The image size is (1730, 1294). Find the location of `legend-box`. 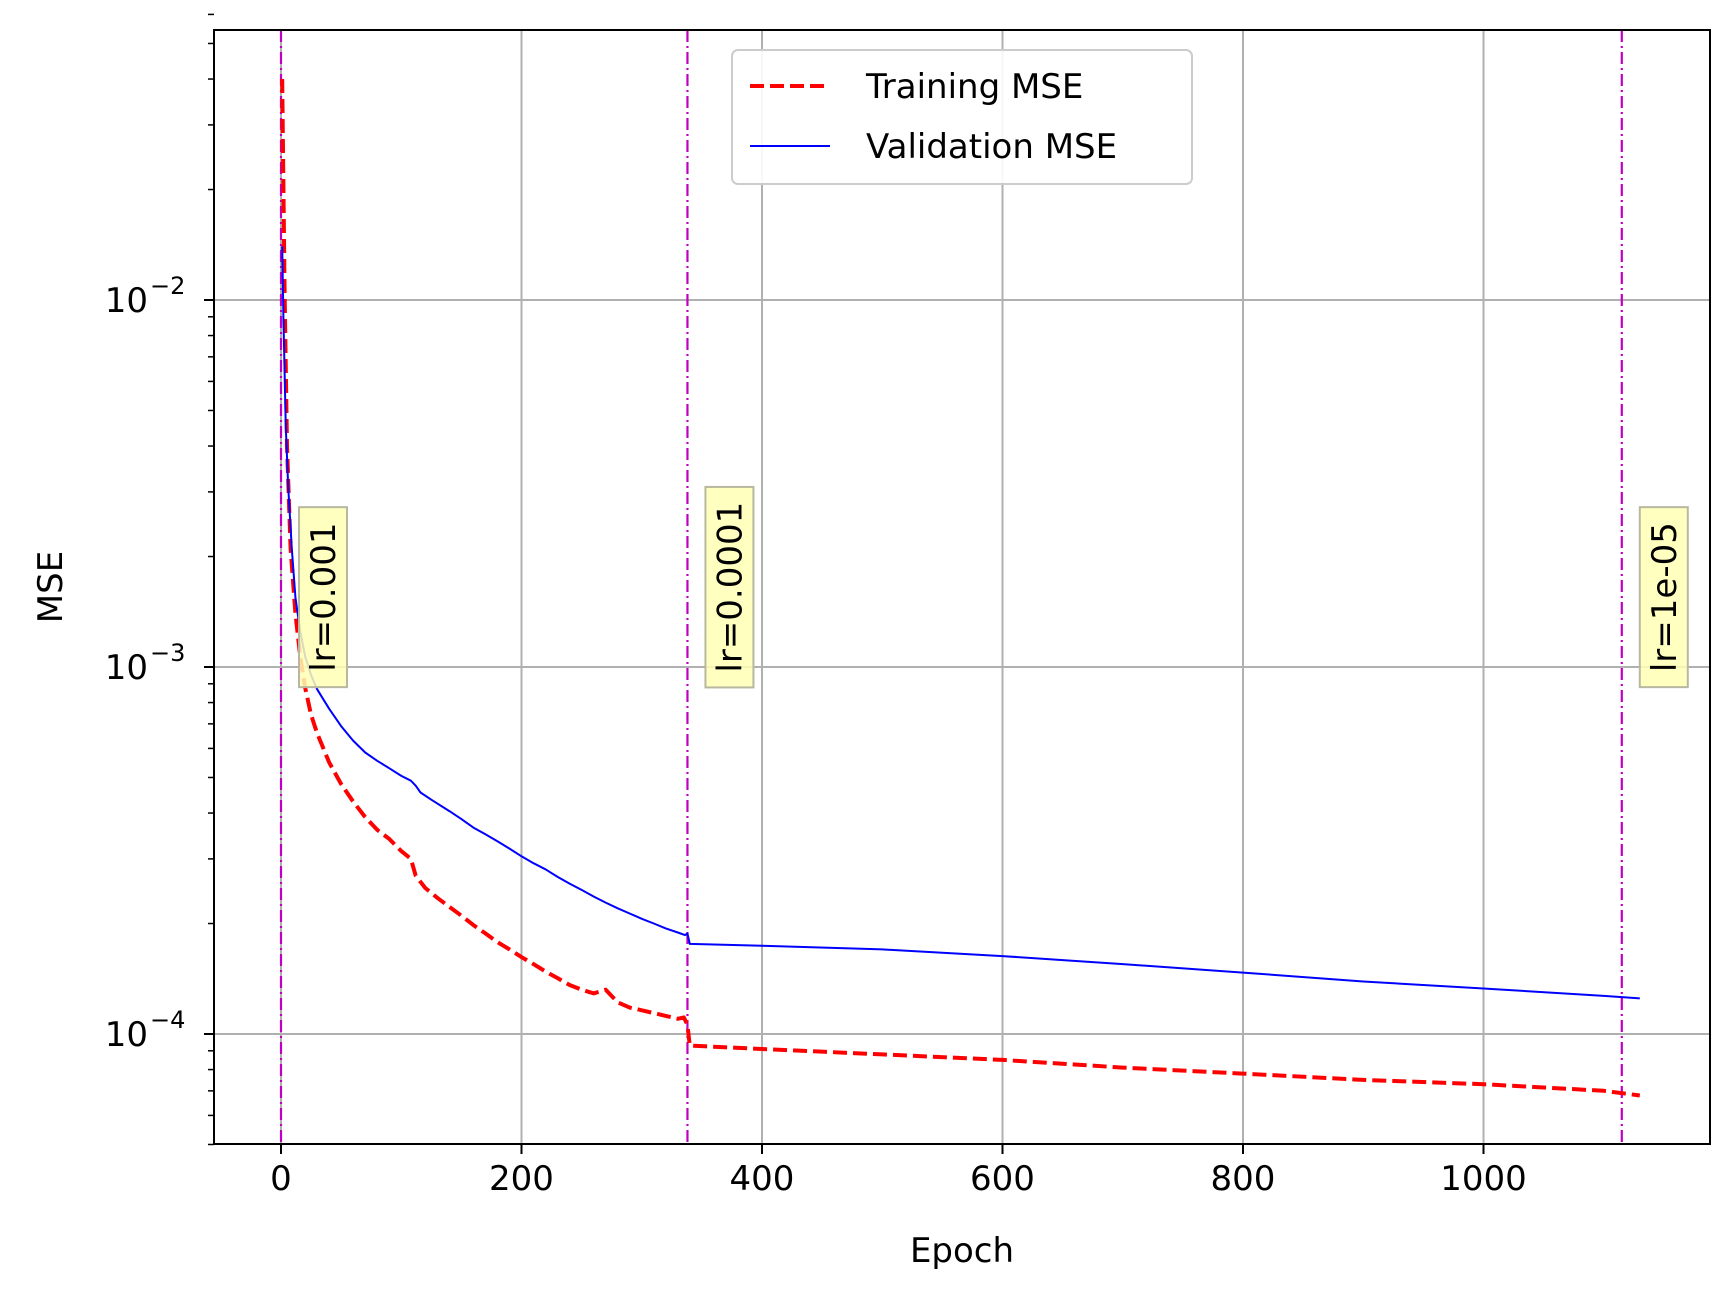

legend-box is located at coordinates (962, 117).